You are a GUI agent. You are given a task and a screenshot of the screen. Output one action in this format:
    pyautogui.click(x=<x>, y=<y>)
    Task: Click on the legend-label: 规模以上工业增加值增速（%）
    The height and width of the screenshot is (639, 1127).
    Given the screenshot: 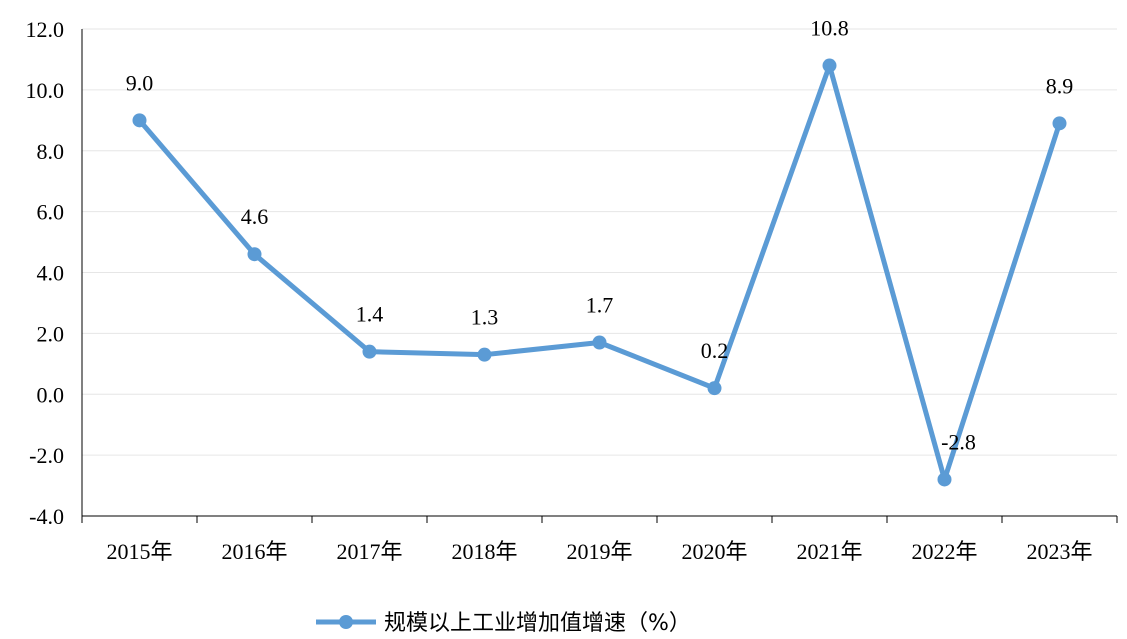 What is the action you would take?
    pyautogui.click(x=537, y=623)
    